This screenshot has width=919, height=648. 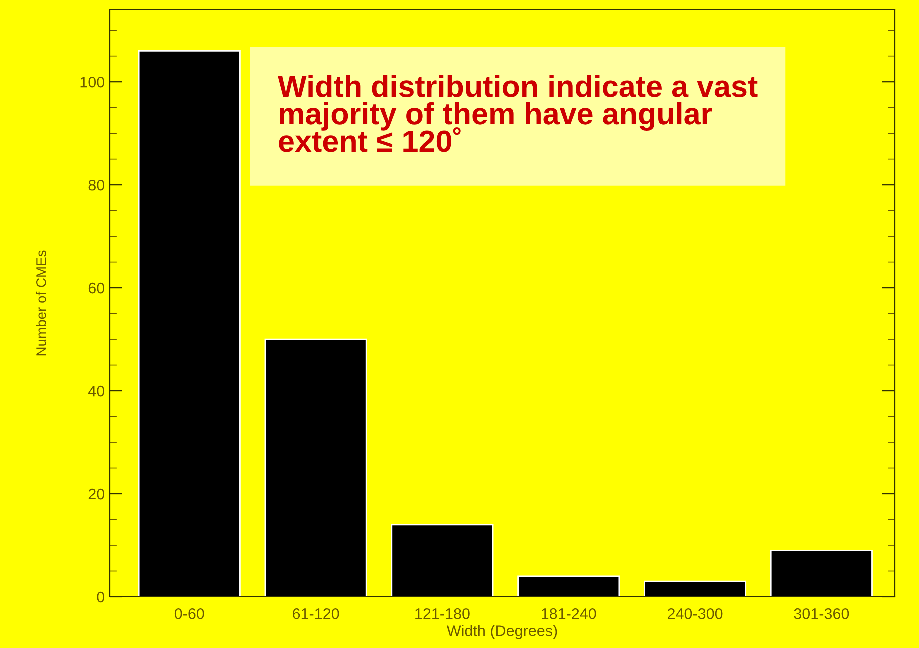 What do you see at coordinates (96, 288) in the screenshot?
I see `y-tick-label: 60` at bounding box center [96, 288].